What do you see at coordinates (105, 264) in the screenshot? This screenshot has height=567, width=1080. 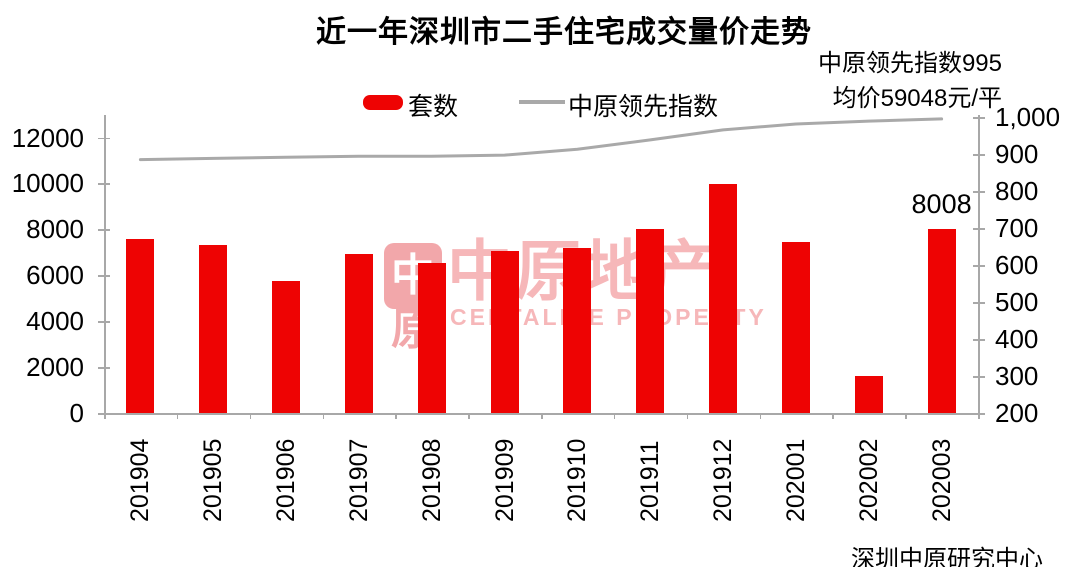 I see `y-axis-left-line` at bounding box center [105, 264].